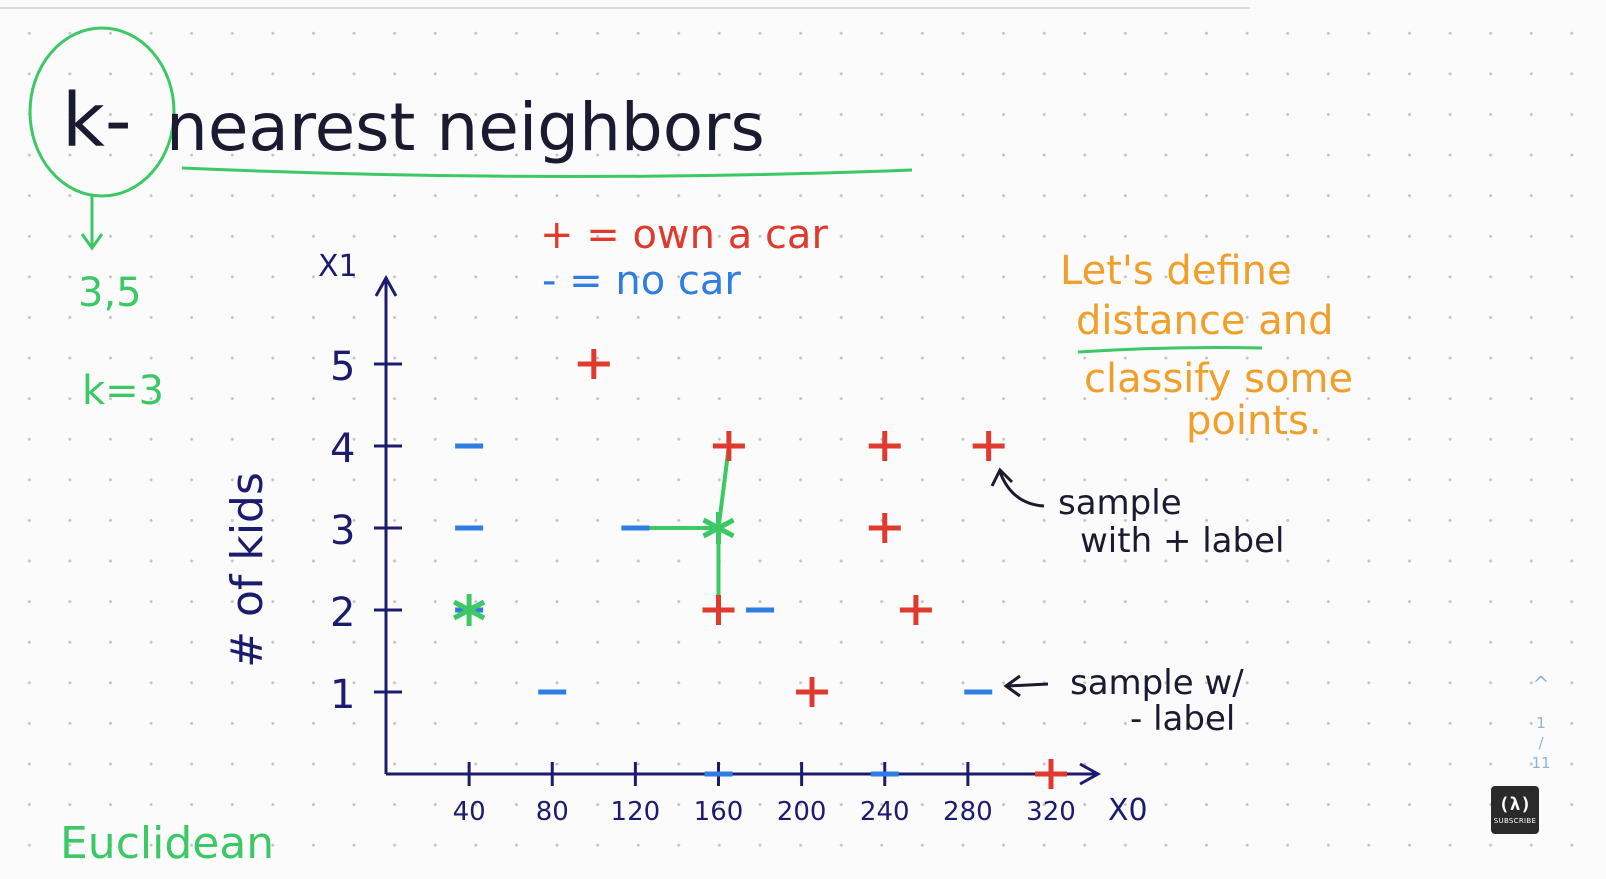  I want to click on plus-sample-l1: sample, so click(1120, 503).